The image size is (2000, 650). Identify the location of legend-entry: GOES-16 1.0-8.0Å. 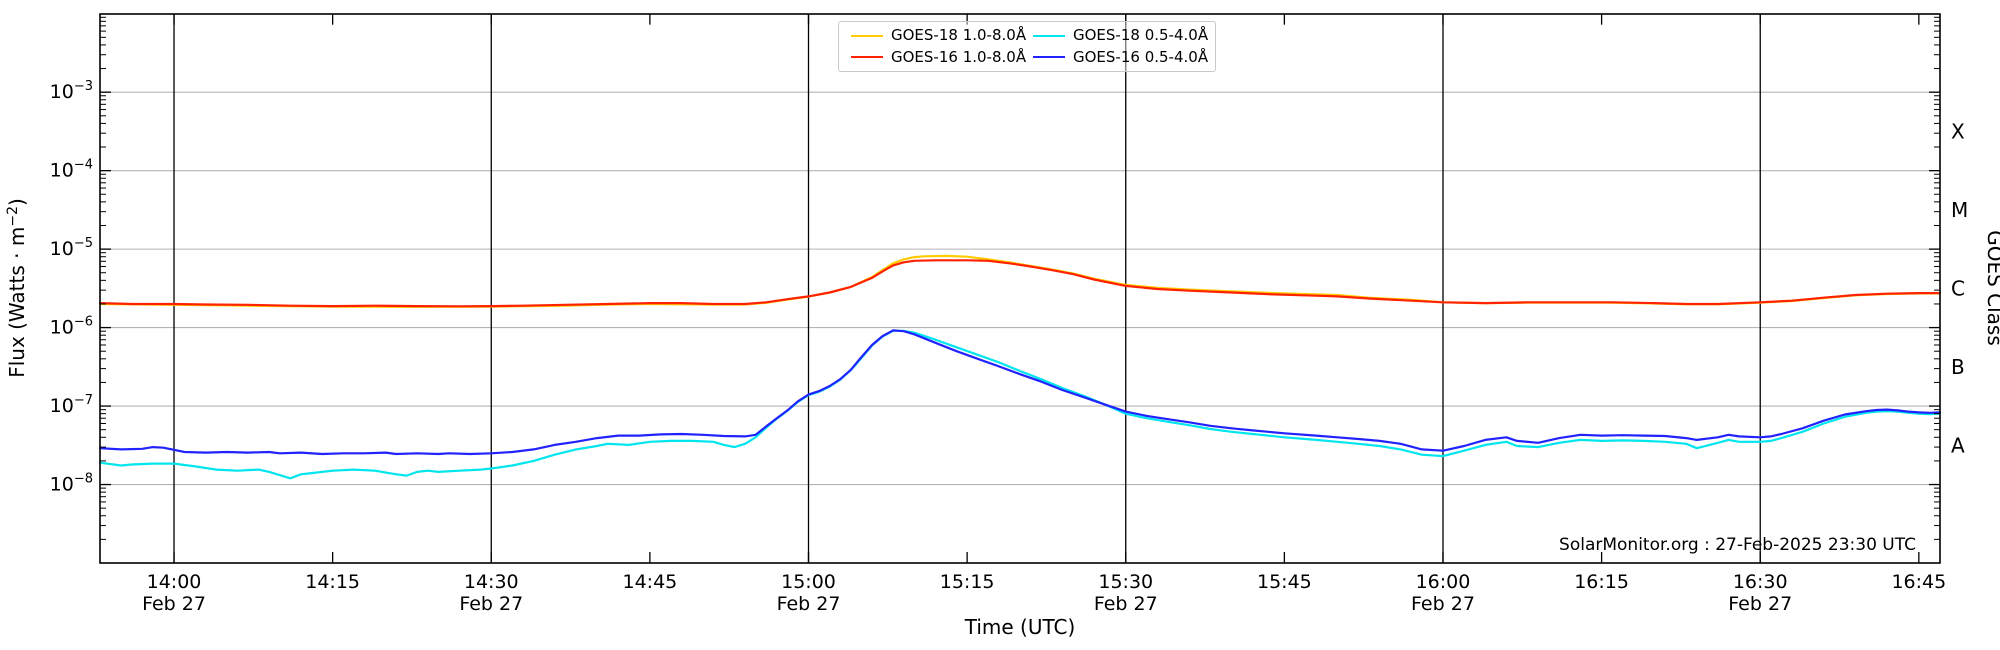
(936, 56).